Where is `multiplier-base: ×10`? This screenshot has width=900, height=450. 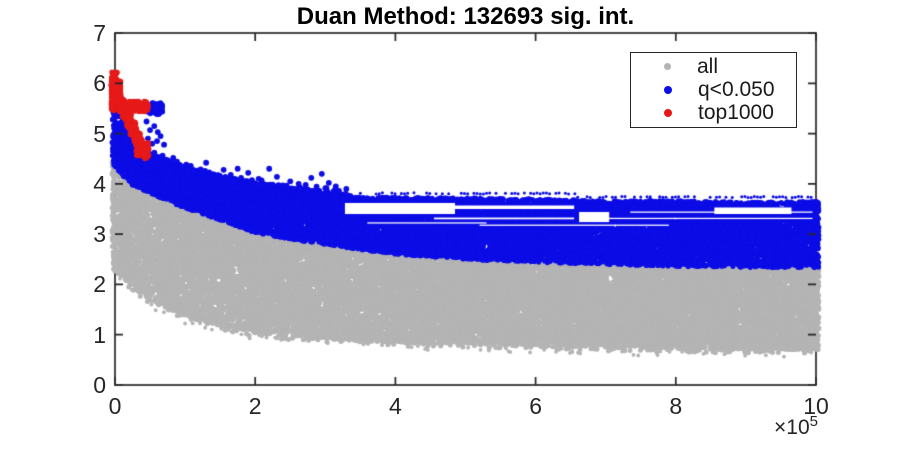
multiplier-base: ×10 is located at coordinates (792, 427).